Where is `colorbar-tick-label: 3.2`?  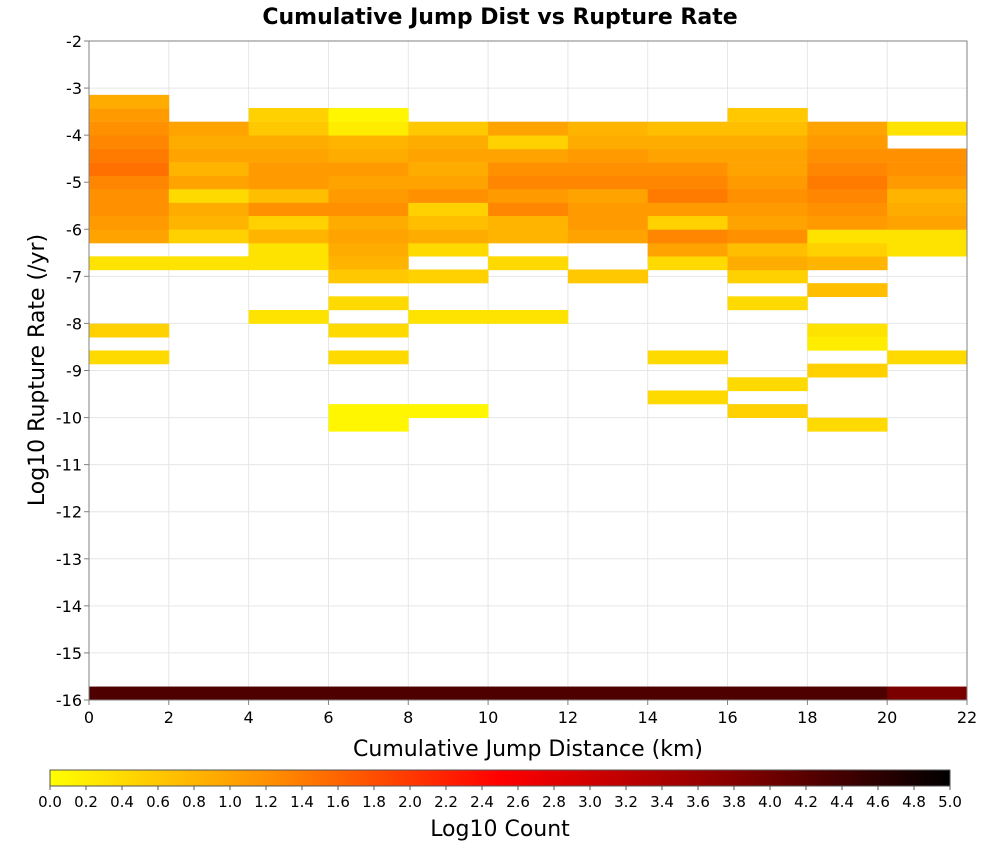
colorbar-tick-label: 3.2 is located at coordinates (626, 802).